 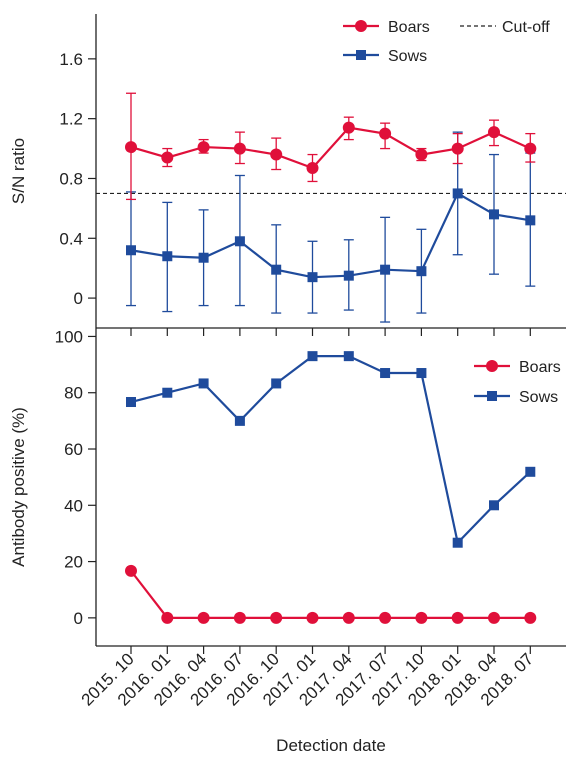 What do you see at coordinates (73, 562) in the screenshot?
I see `y-tick-label: 20` at bounding box center [73, 562].